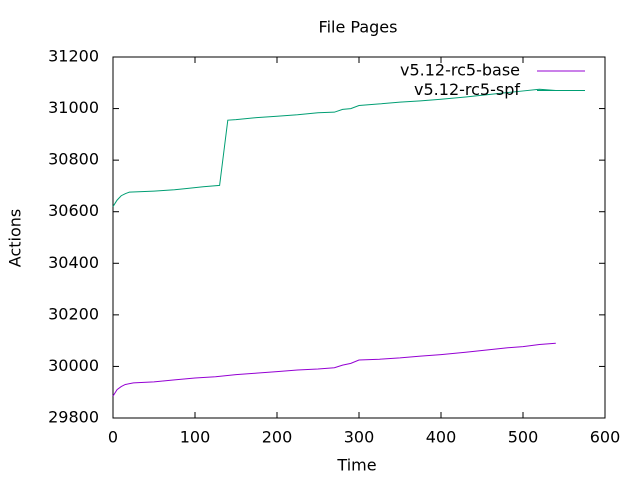 The height and width of the screenshot is (480, 640). What do you see at coordinates (195, 437) in the screenshot?
I see `x-tick-label: 100` at bounding box center [195, 437].